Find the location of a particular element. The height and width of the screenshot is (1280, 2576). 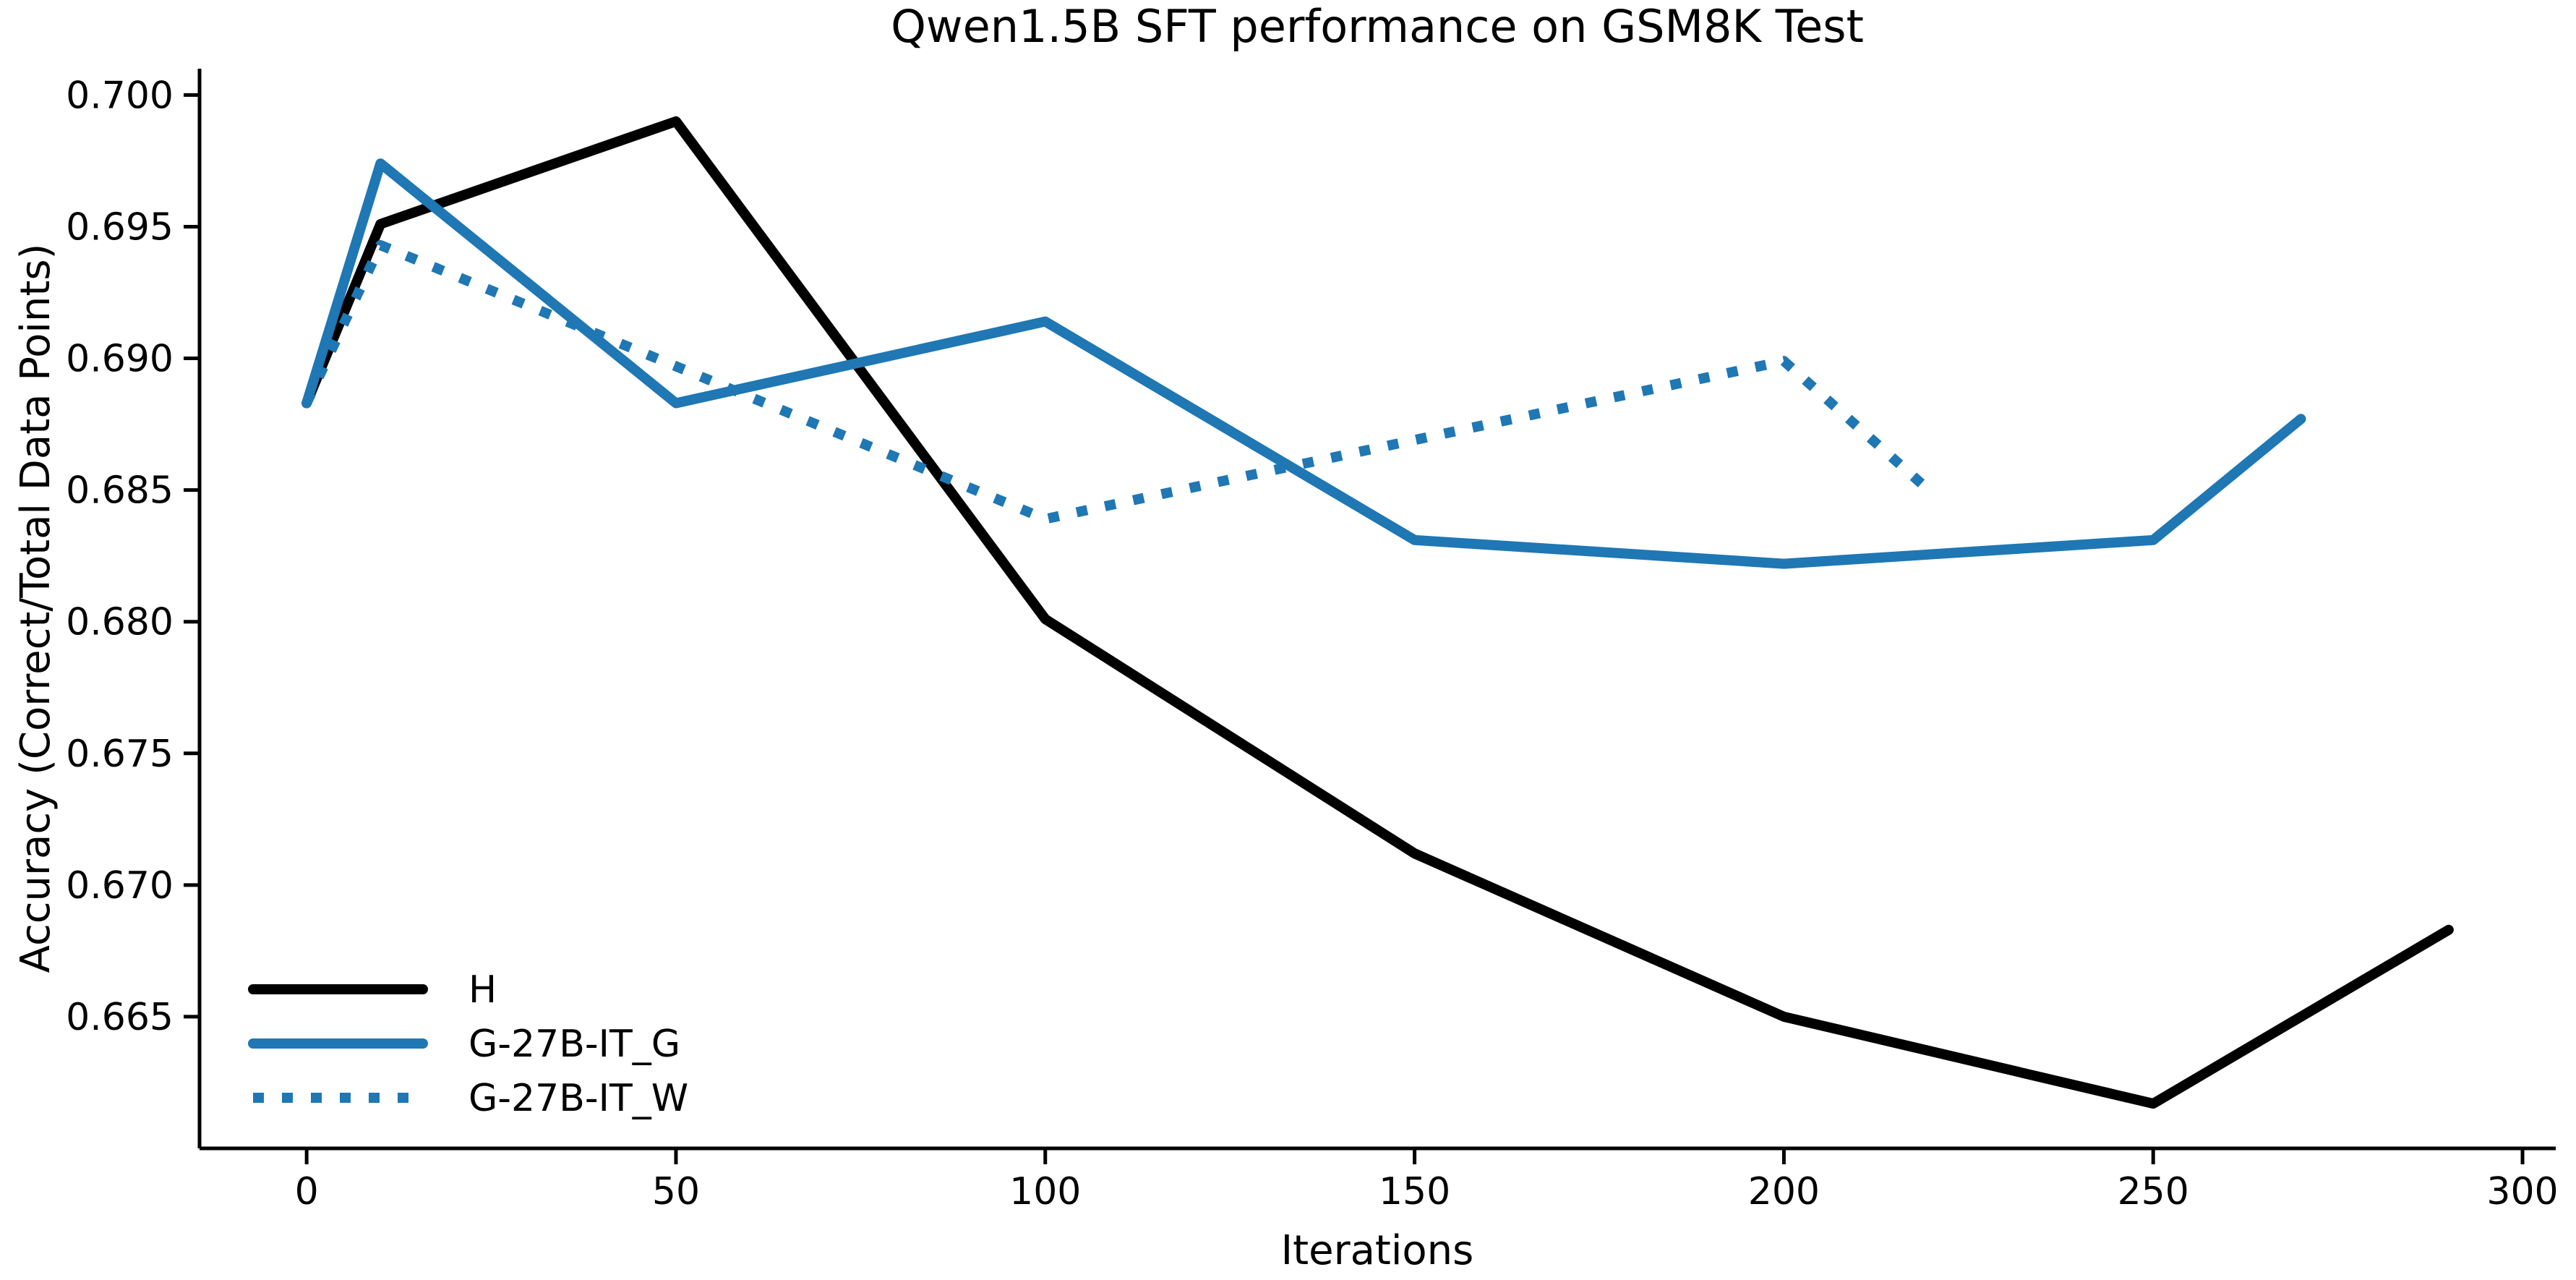

x-tick-label: 100 is located at coordinates (1045, 1191).